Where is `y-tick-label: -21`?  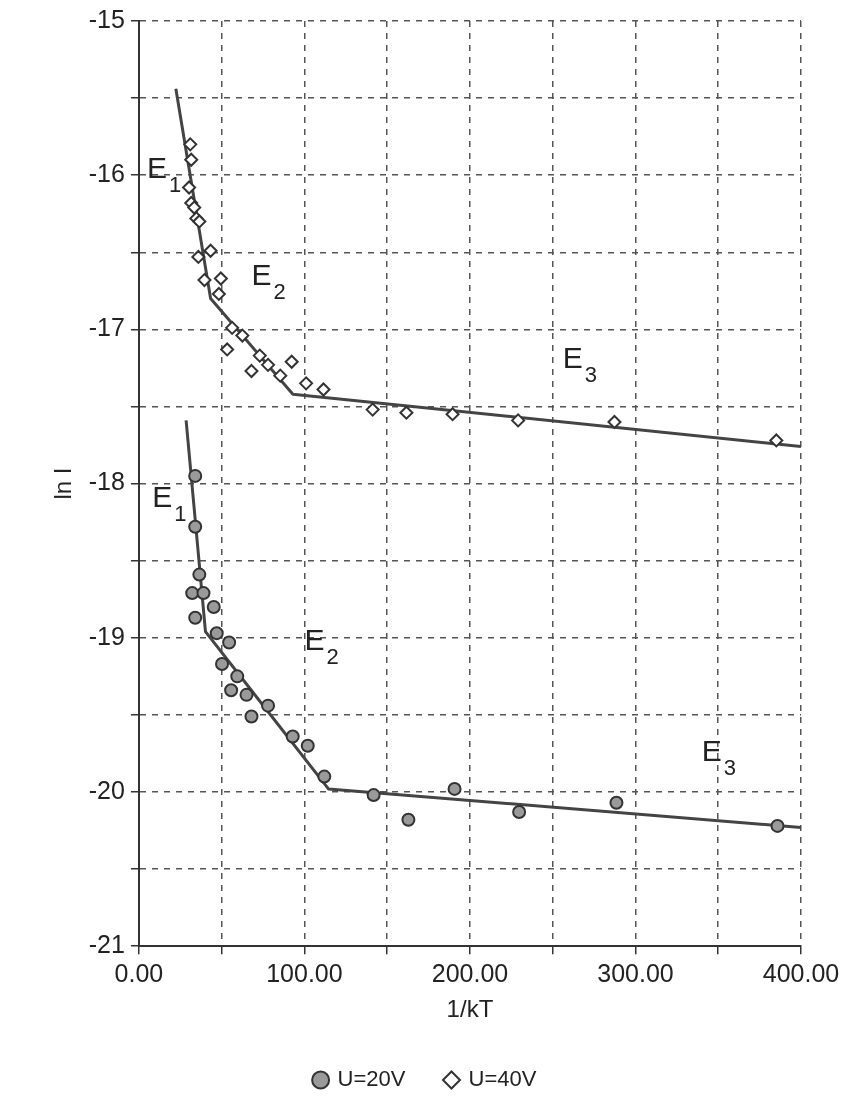 y-tick-label: -21 is located at coordinates (106, 944).